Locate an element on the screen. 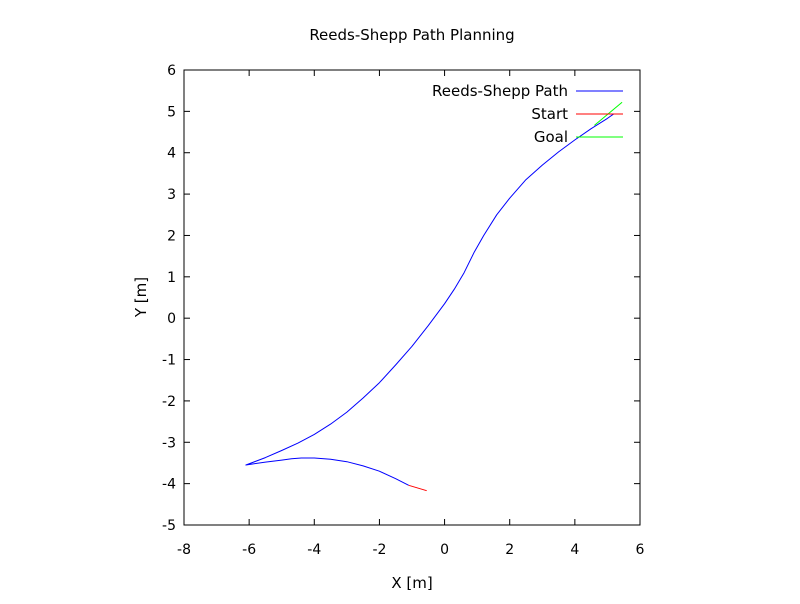 The image size is (800, 604). y-tick-label: -4 is located at coordinates (169, 485).